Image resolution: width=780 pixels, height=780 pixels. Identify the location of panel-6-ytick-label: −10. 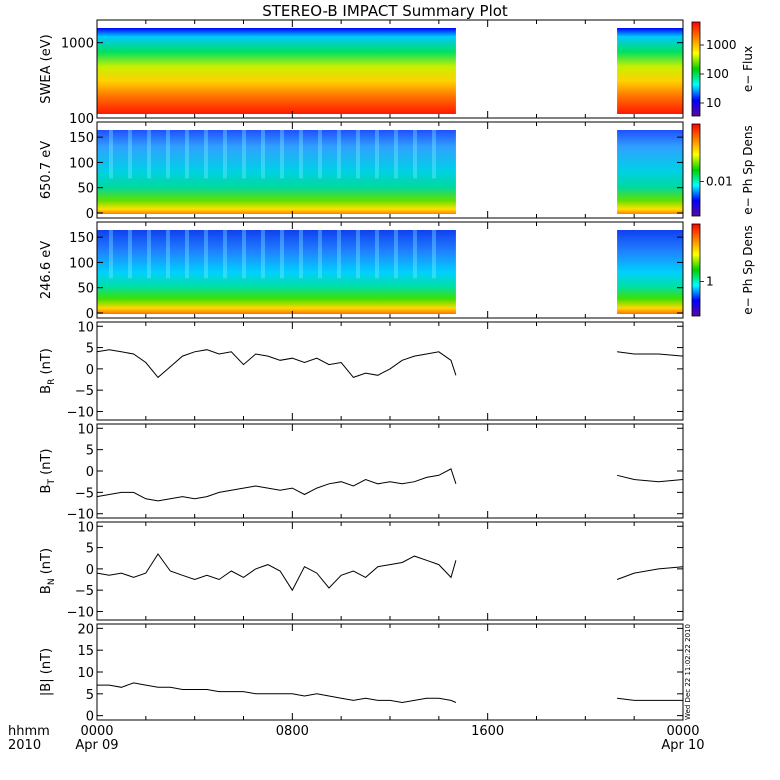
(80, 612).